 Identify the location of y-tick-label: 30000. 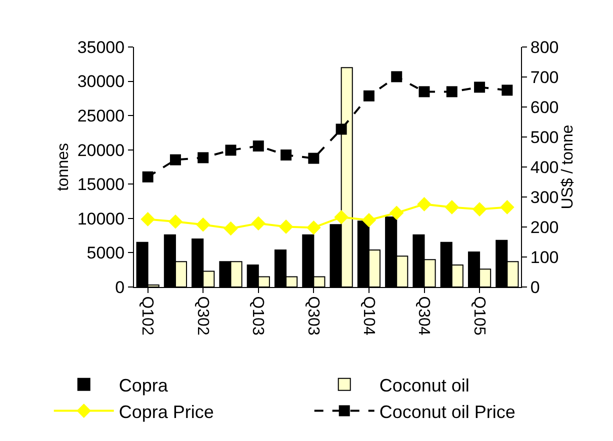
(101, 82).